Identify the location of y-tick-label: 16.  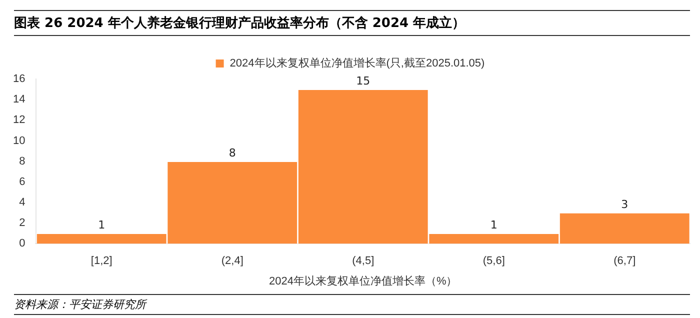
(19, 79).